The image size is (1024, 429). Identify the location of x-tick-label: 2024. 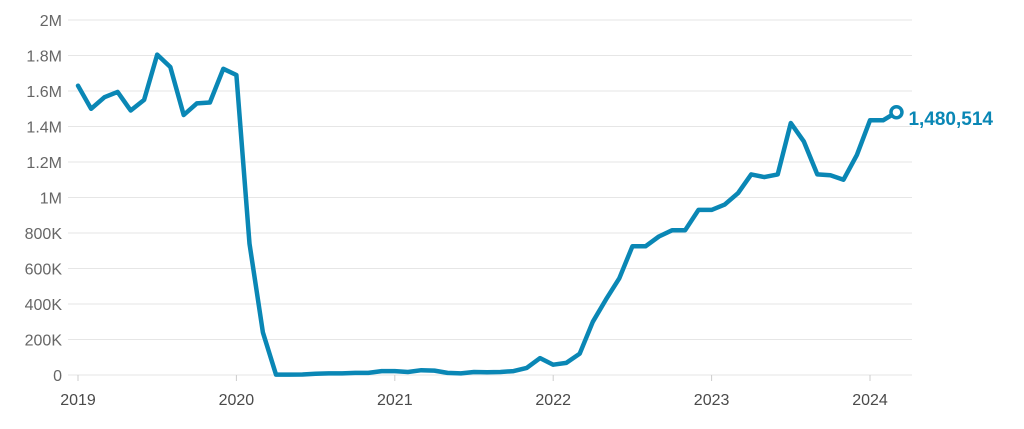
(870, 400).